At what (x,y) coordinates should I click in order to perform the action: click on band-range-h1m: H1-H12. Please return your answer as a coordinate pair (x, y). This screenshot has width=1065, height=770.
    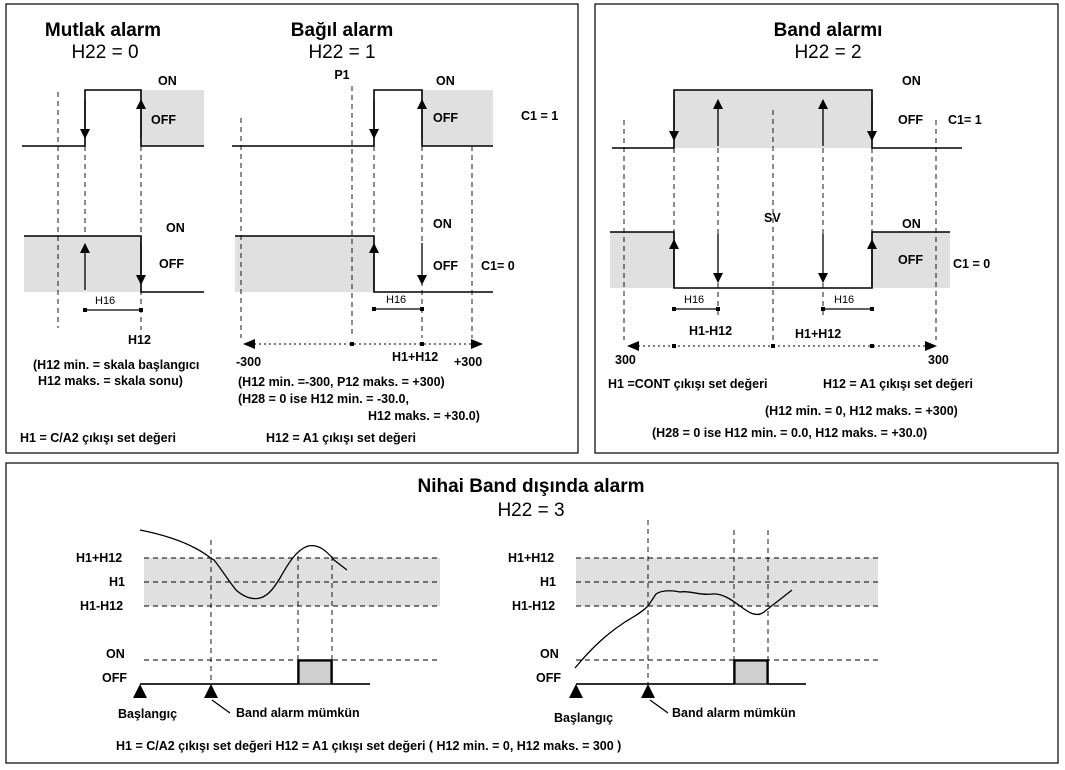
    Looking at the image, I should click on (710, 331).